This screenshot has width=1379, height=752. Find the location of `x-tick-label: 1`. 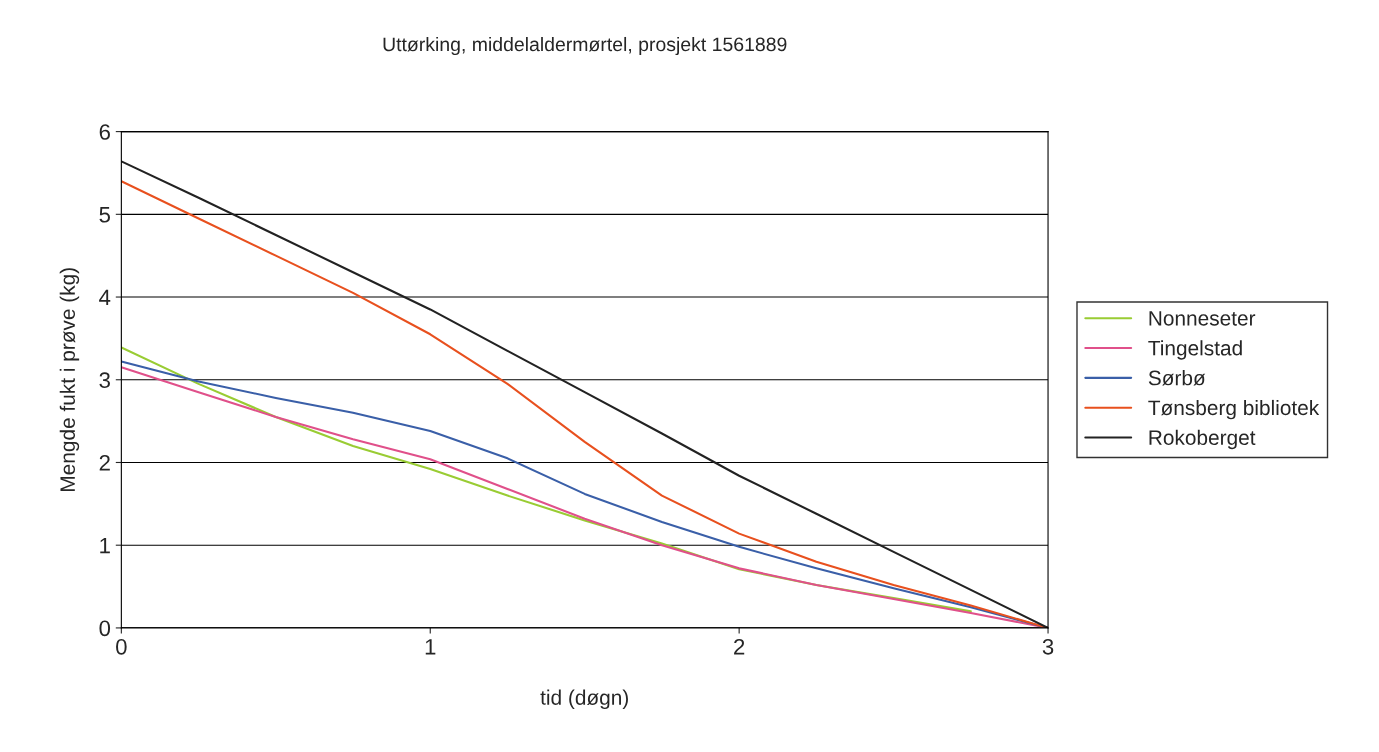

x-tick-label: 1 is located at coordinates (430, 647).